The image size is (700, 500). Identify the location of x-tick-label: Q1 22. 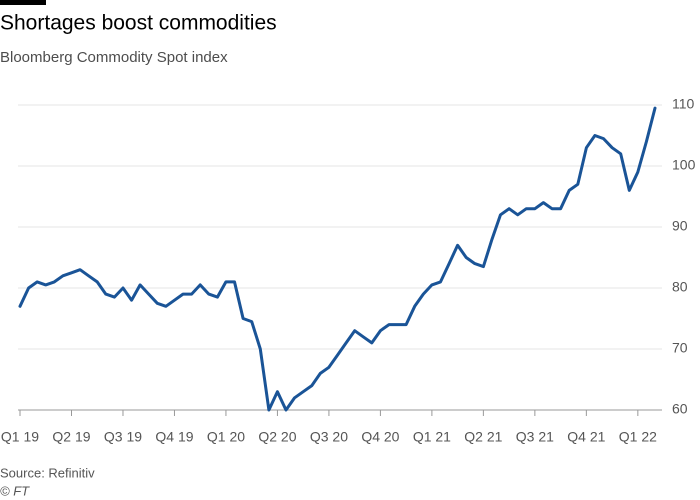
(638, 437).